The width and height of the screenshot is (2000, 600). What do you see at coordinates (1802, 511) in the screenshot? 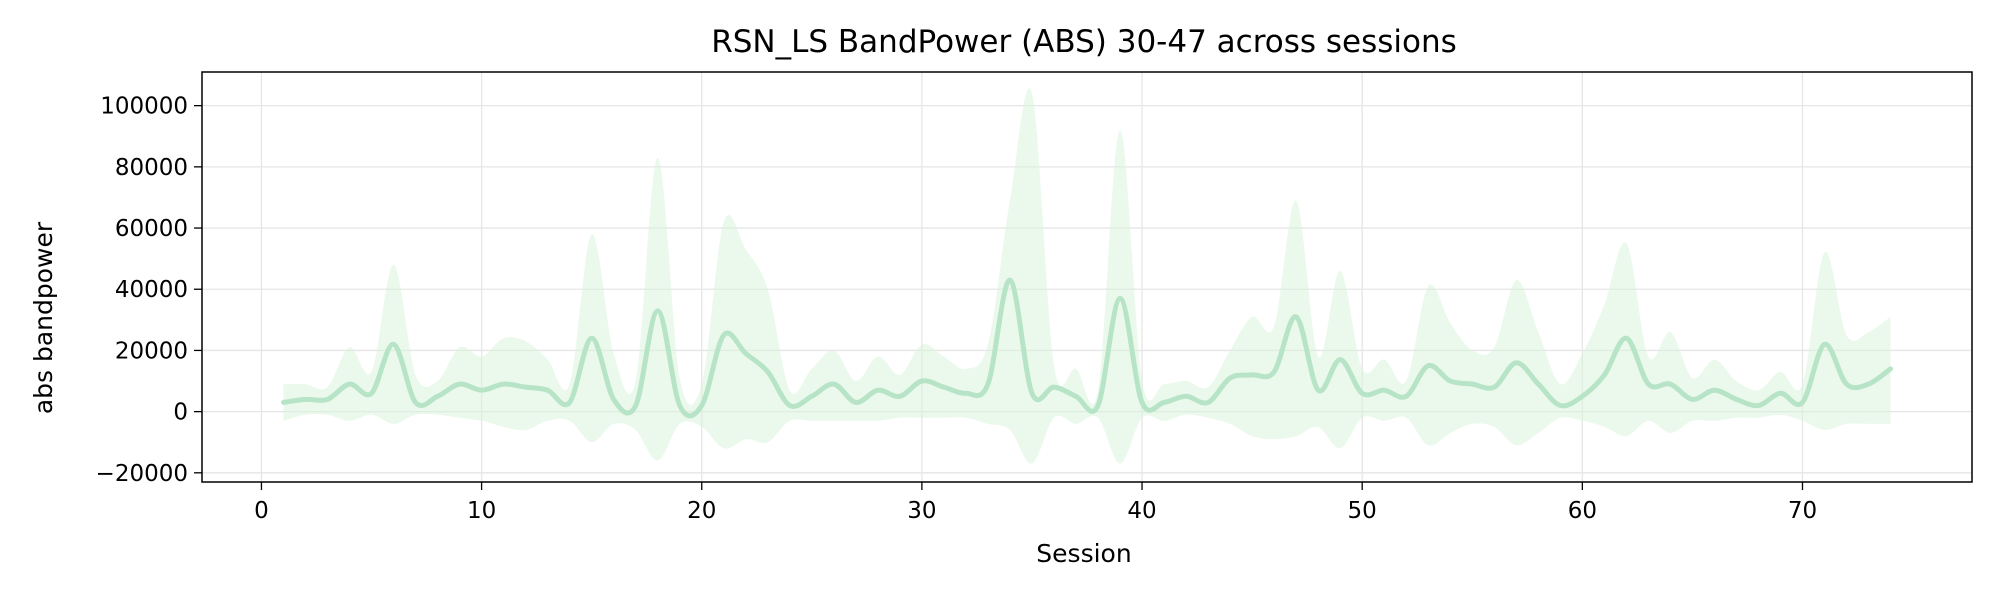
I see `x-tick-label: 70` at bounding box center [1802, 511].